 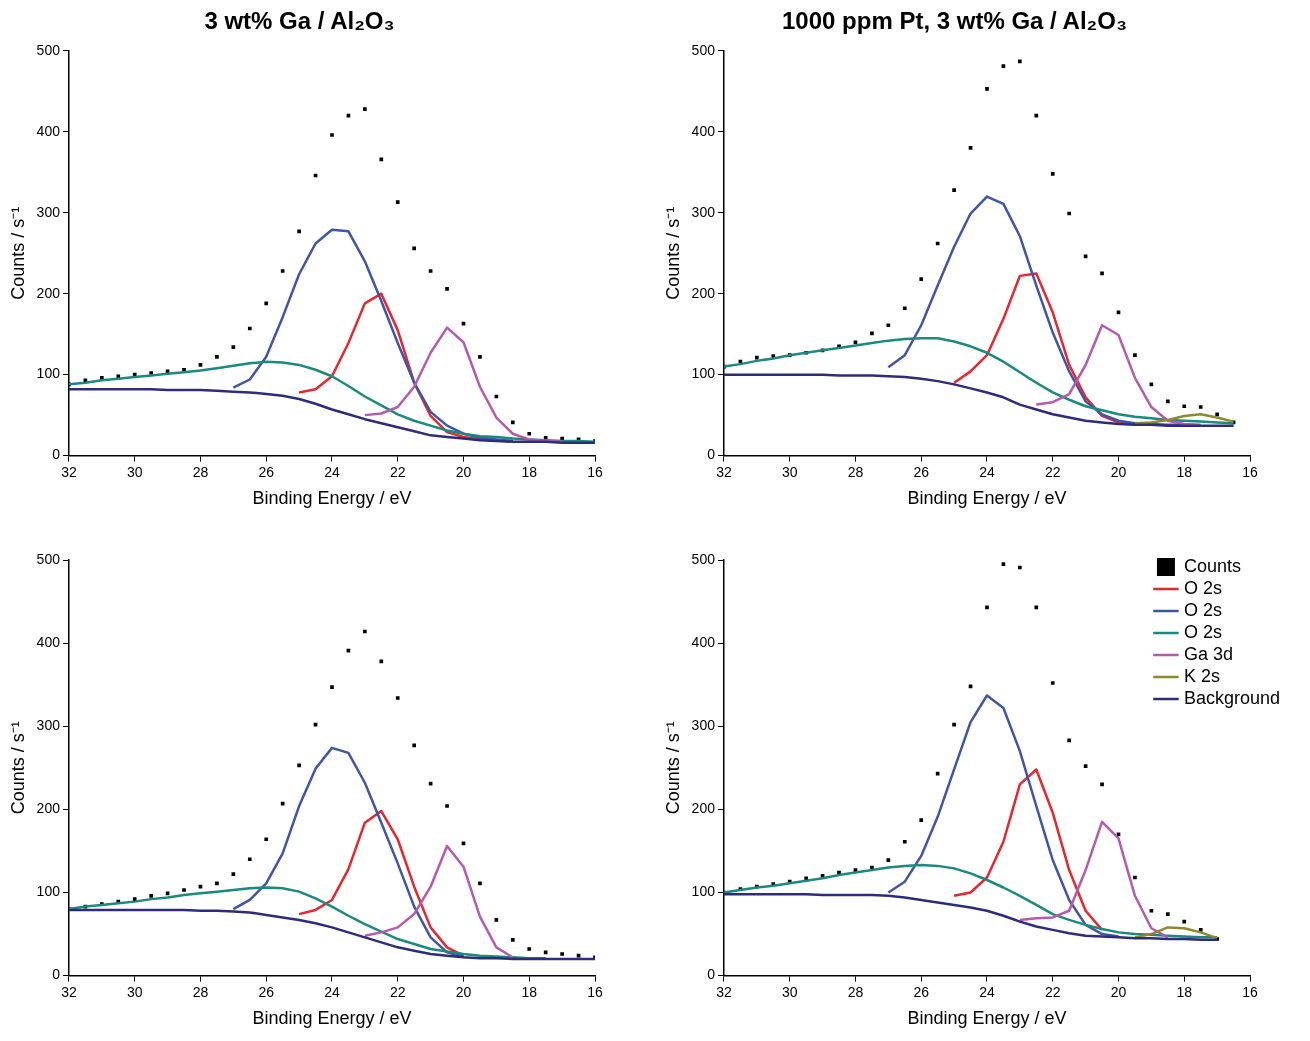 I want to click on chart-title: 3 wt% Ga / Al₂O₃, so click(x=299, y=21).